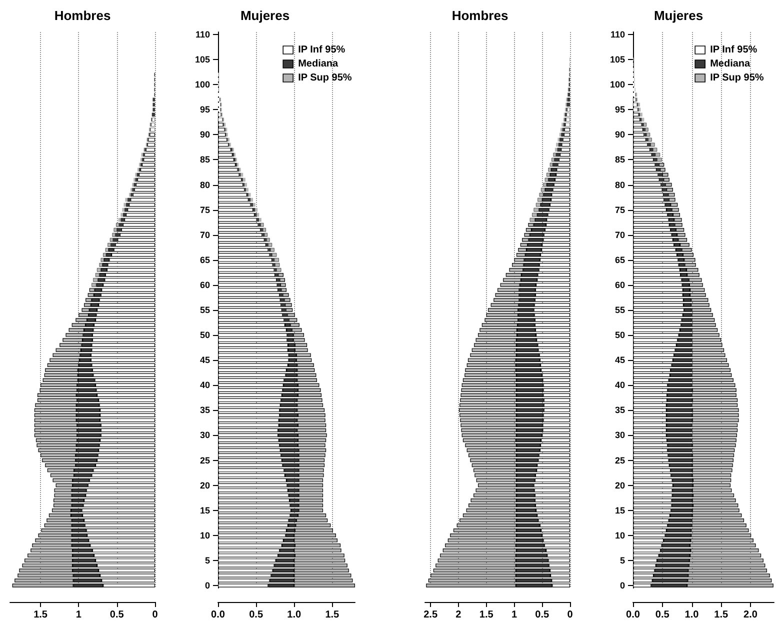 This screenshot has height=634, width=777. Describe the element at coordinates (751, 615) in the screenshot. I see `x-tick-label: 2.0` at that location.